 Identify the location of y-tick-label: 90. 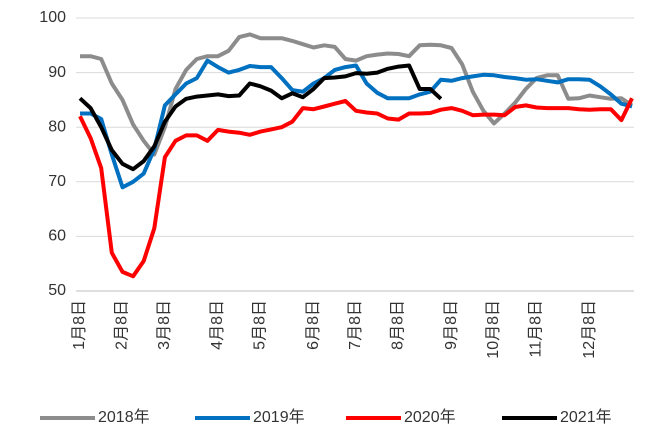
(57, 72).